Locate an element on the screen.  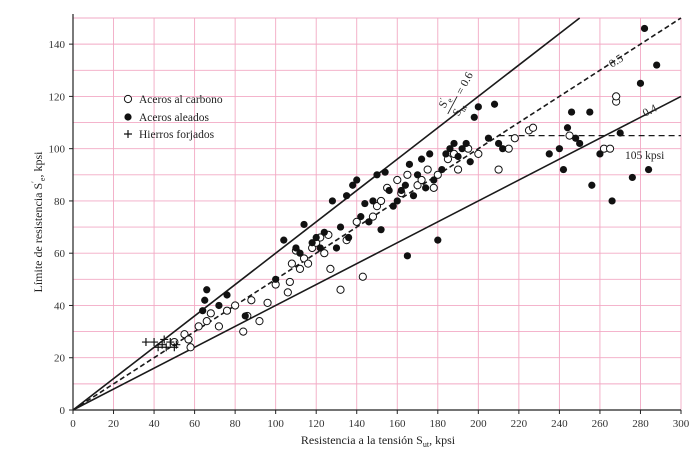
x-tick-label: 220 is located at coordinates (519, 424).